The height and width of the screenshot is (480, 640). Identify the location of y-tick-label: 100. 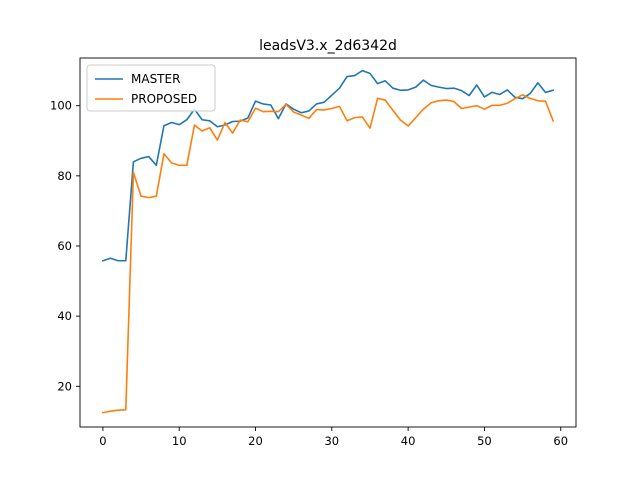
(61, 106).